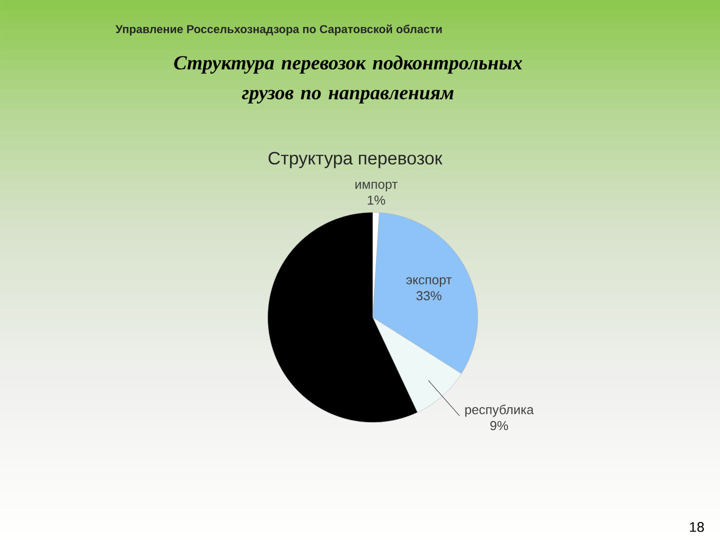 The width and height of the screenshot is (720, 540). What do you see at coordinates (429, 282) in the screenshot?
I see `slice-label: экспорт` at bounding box center [429, 282].